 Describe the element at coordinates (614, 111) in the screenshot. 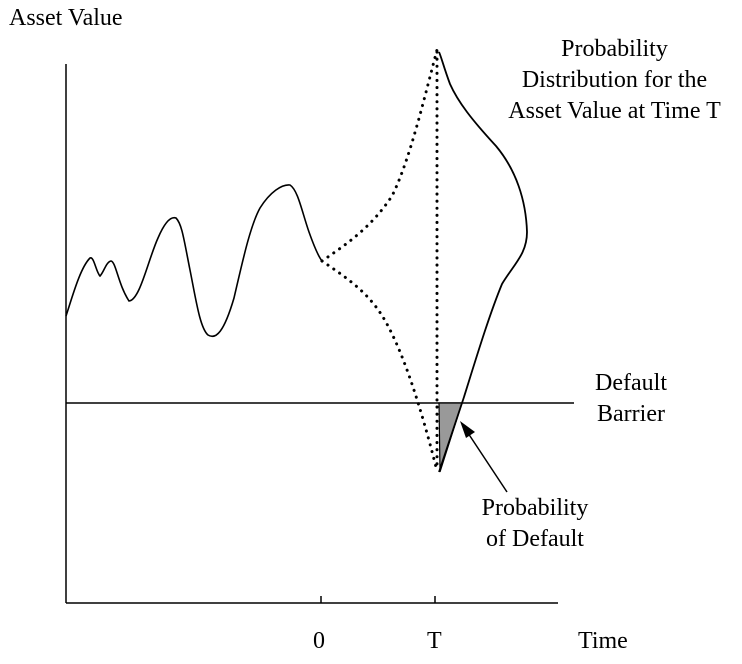

I see `distribution-label-line: Asset Value at Time T` at that location.